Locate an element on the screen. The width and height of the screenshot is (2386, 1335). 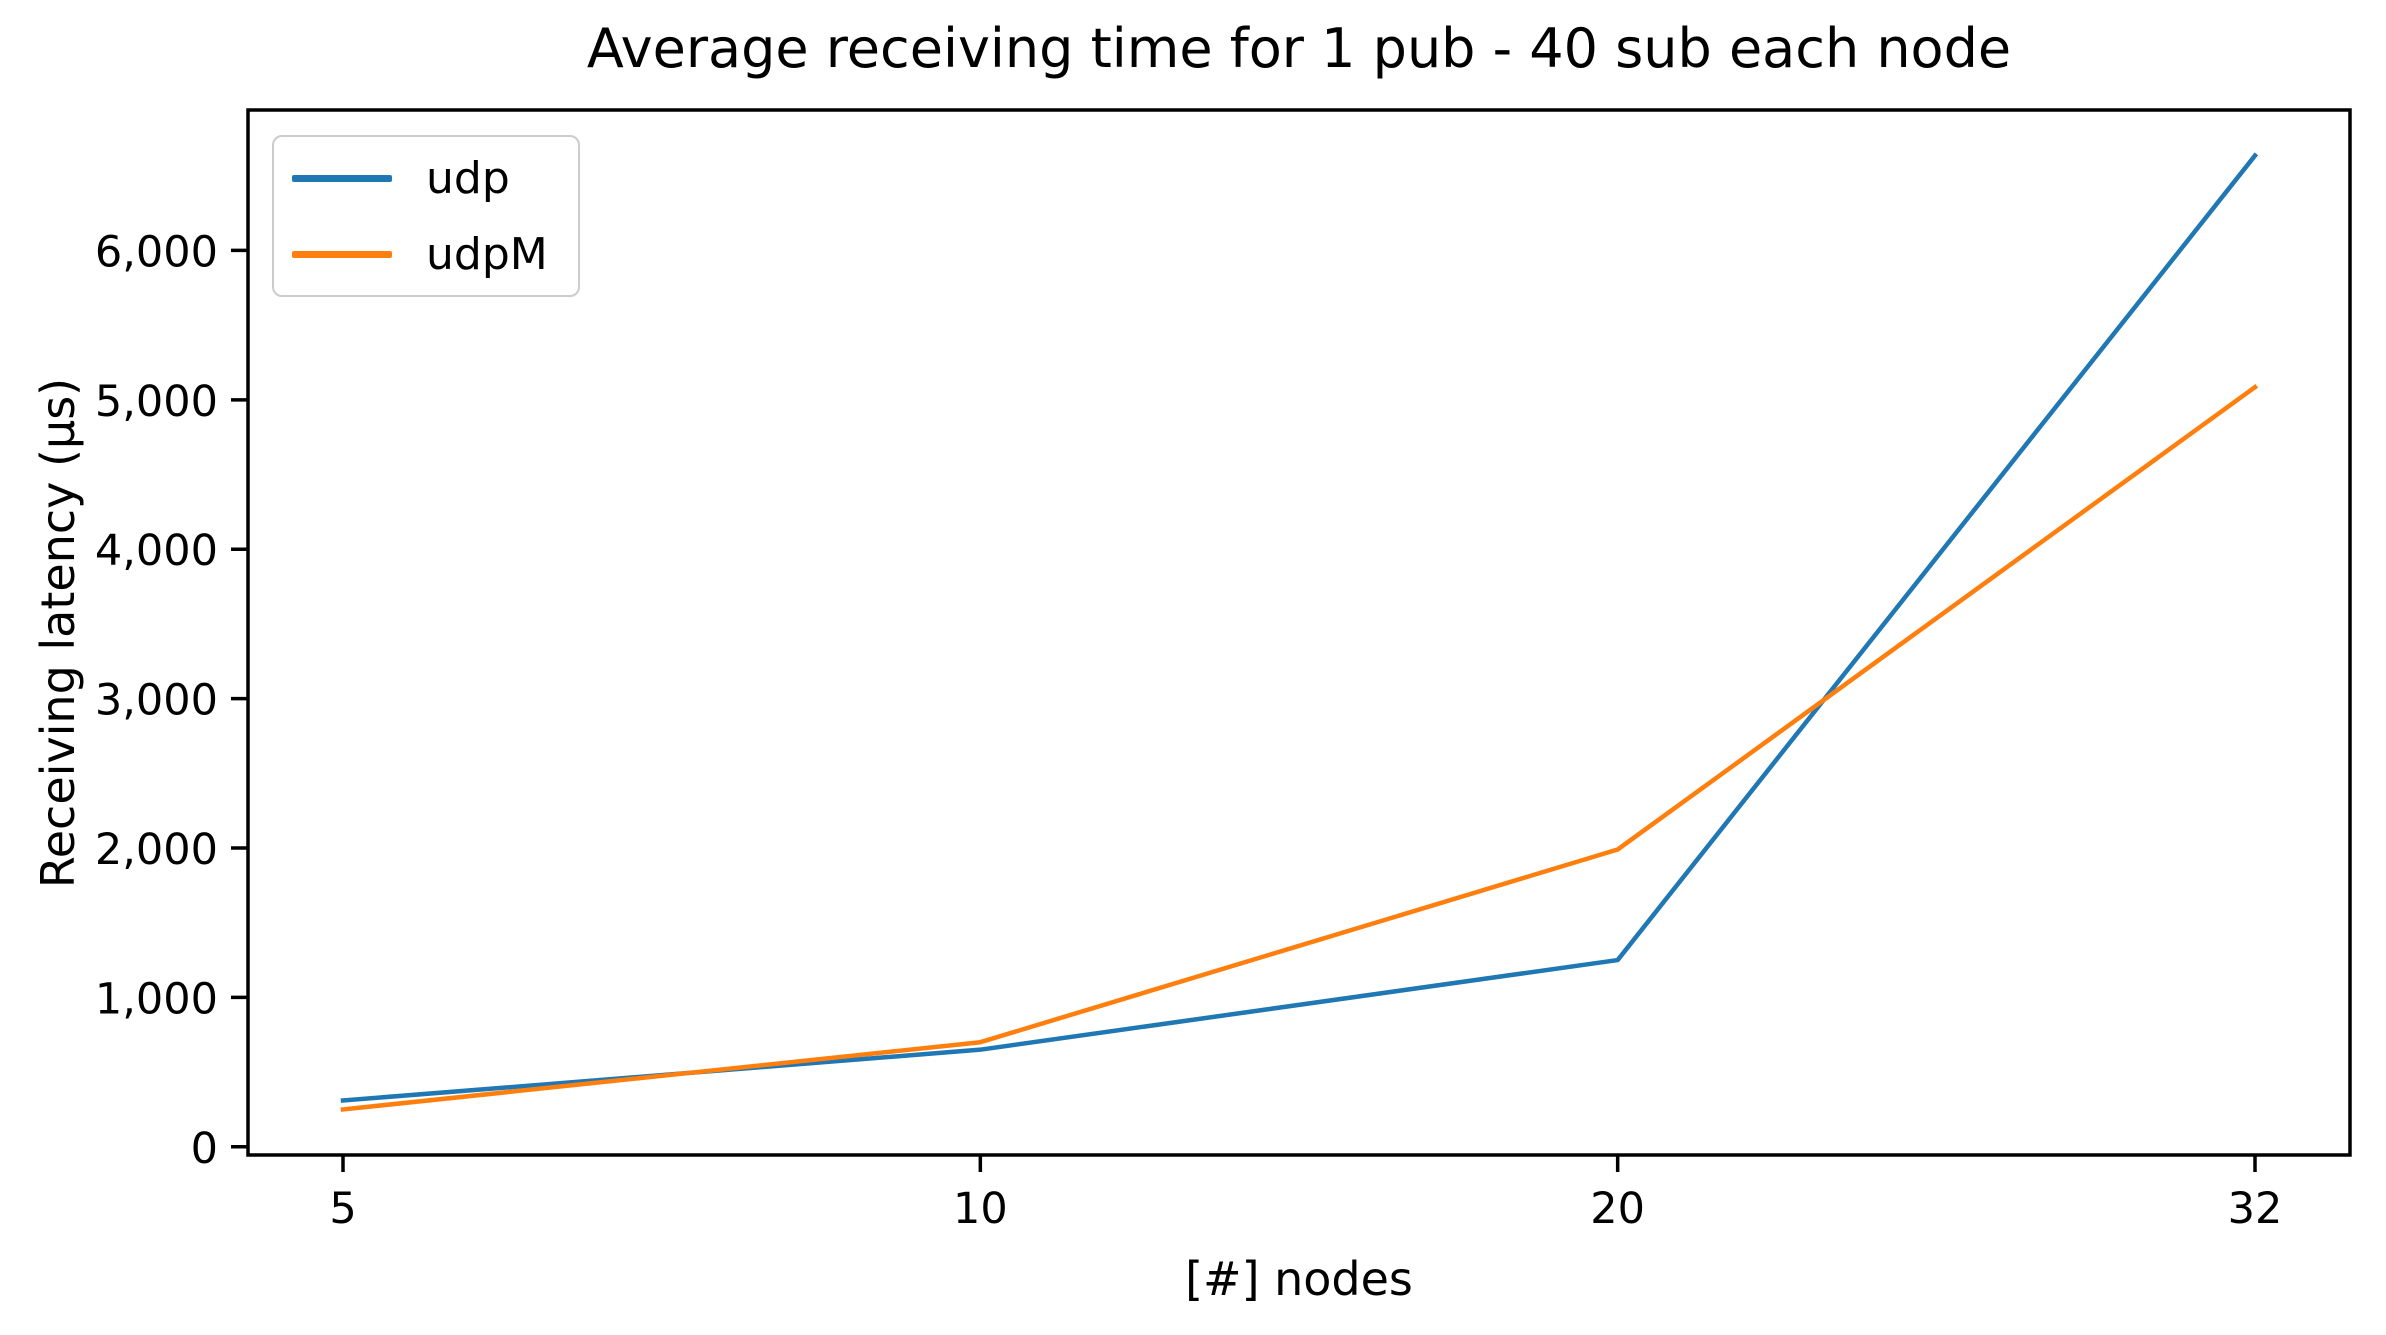
legend-line-sample-udpM is located at coordinates (342, 254).